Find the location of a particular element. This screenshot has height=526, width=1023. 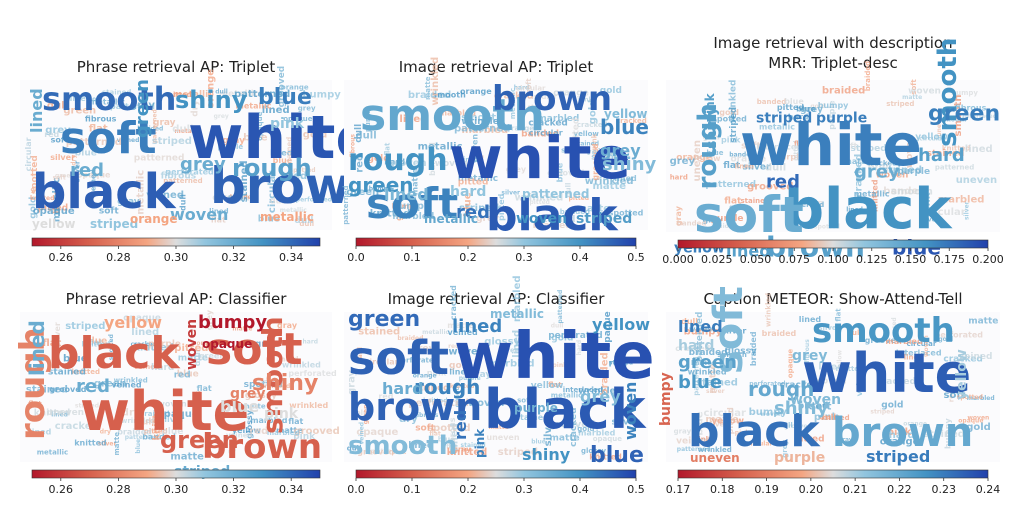

filler-word: lined is located at coordinates (625, 178).